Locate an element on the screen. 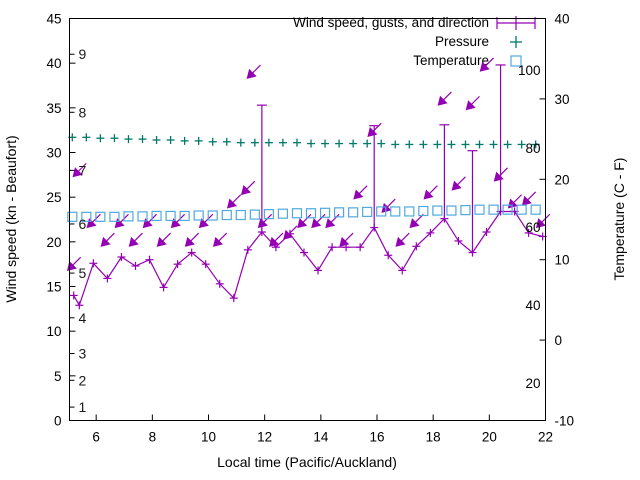  beaufort-label: 9 is located at coordinates (83, 54).